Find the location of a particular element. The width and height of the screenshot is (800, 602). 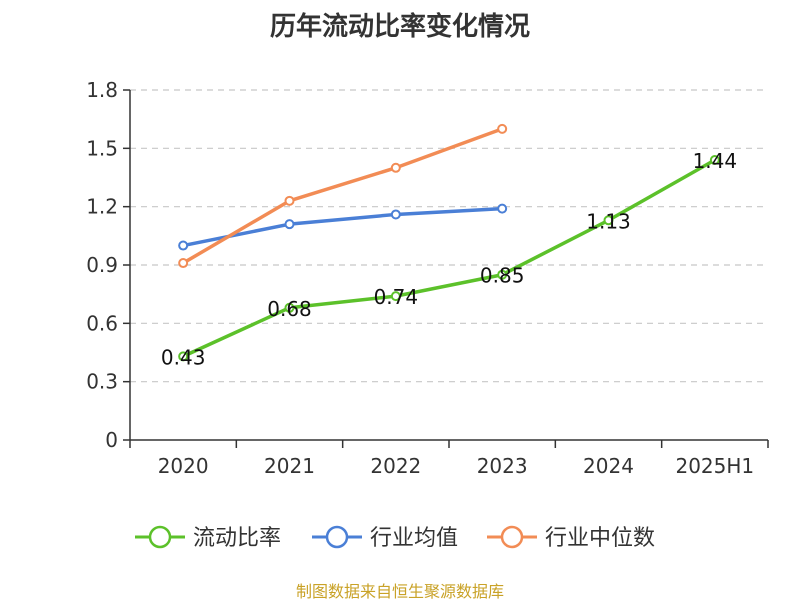

data-label: 0.74 is located at coordinates (396, 297).